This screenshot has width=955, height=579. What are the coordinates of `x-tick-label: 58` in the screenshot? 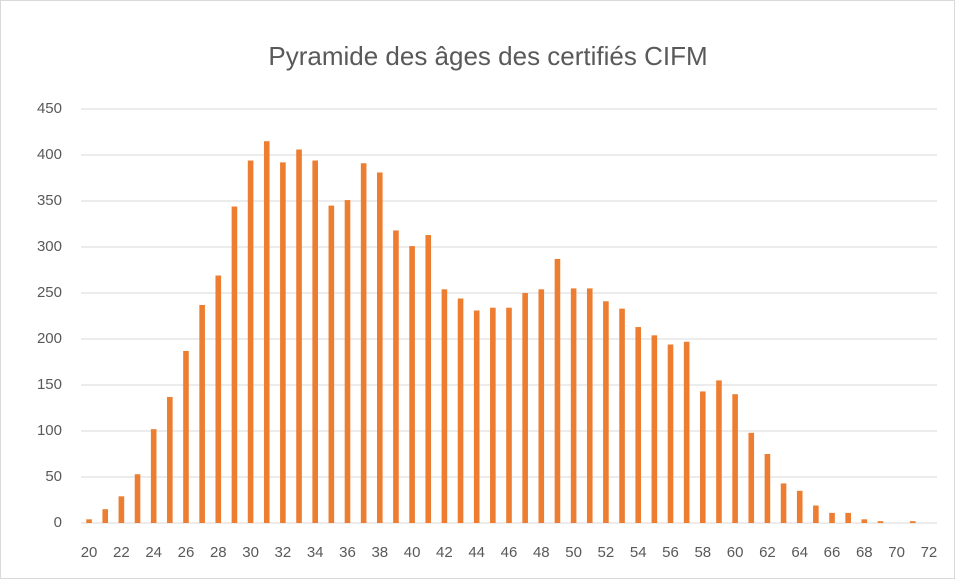 It's located at (702, 552).